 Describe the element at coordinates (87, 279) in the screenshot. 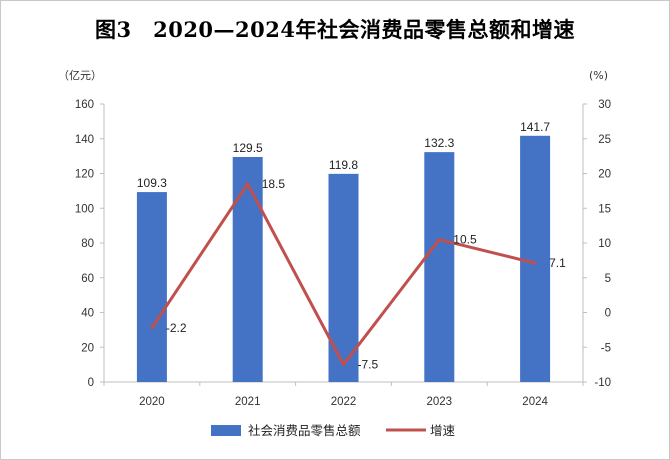

I see `left-tick-label: 60` at that location.